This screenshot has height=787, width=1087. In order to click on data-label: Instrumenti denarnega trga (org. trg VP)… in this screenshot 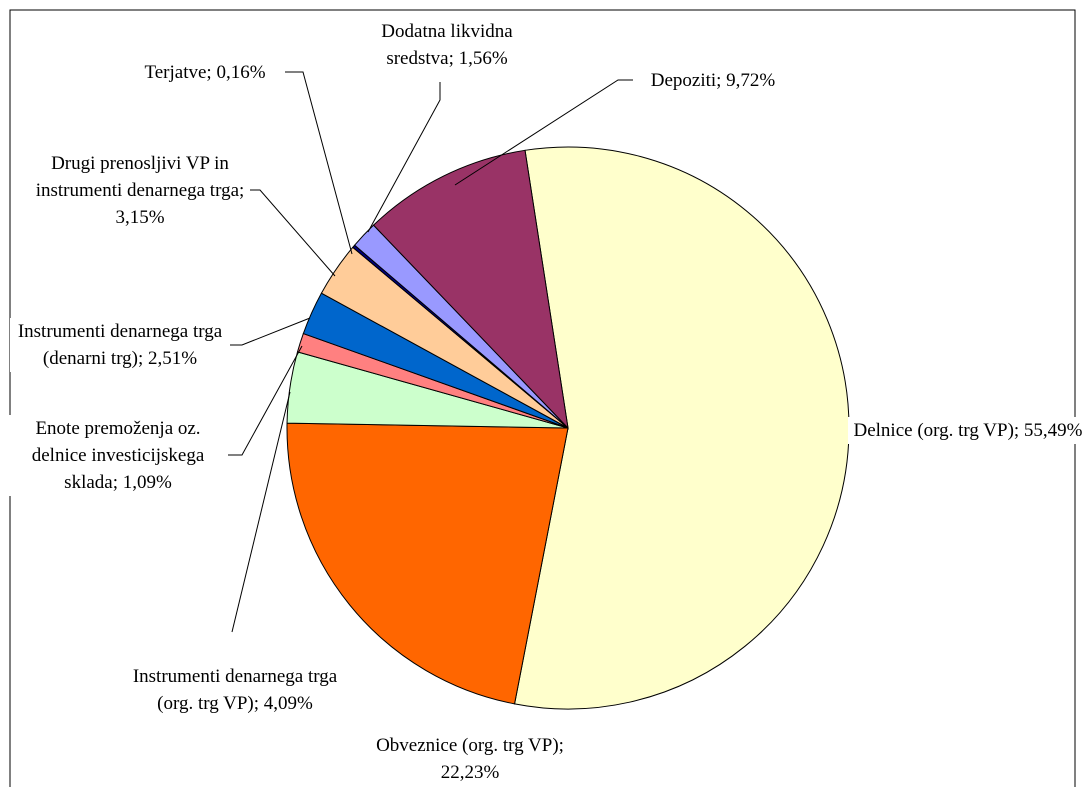, I will do `click(235, 690)`.